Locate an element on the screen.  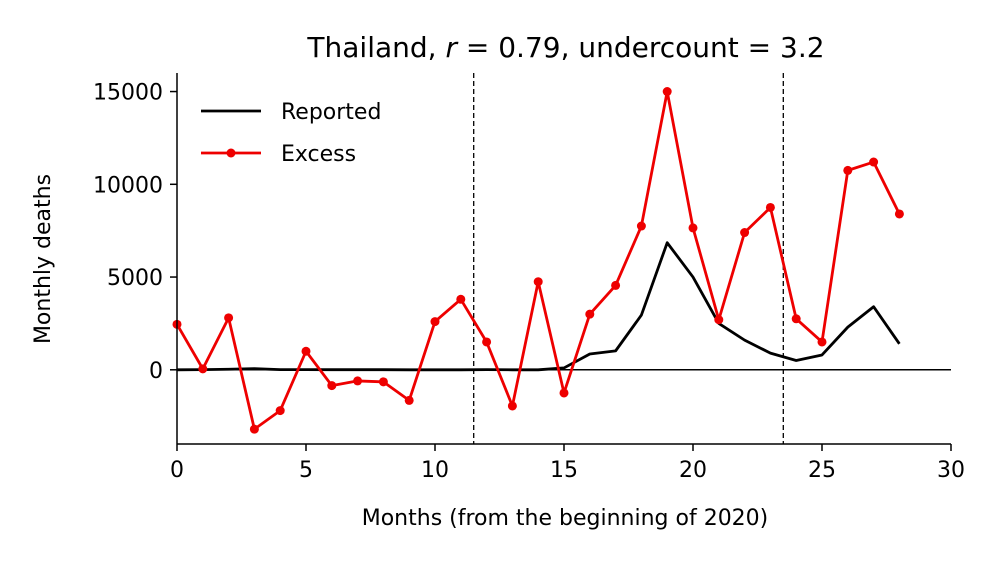
y-tick-label: 15000 is located at coordinates (128, 93).